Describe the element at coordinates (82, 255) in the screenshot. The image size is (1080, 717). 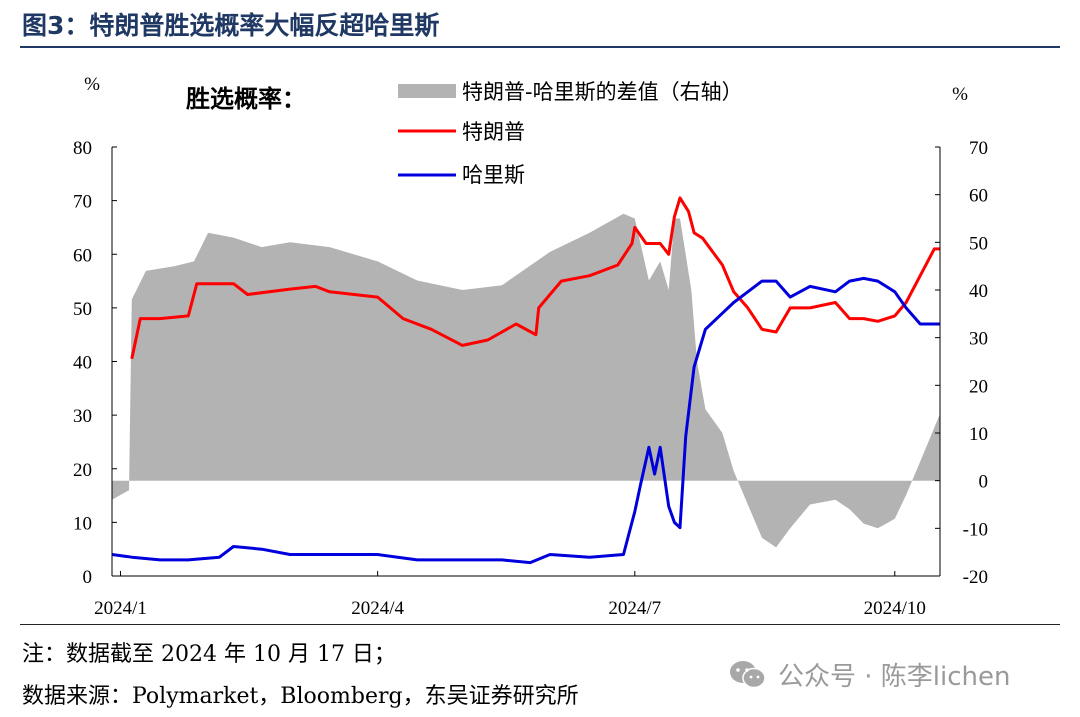
I see `left-tick-label: 60` at that location.